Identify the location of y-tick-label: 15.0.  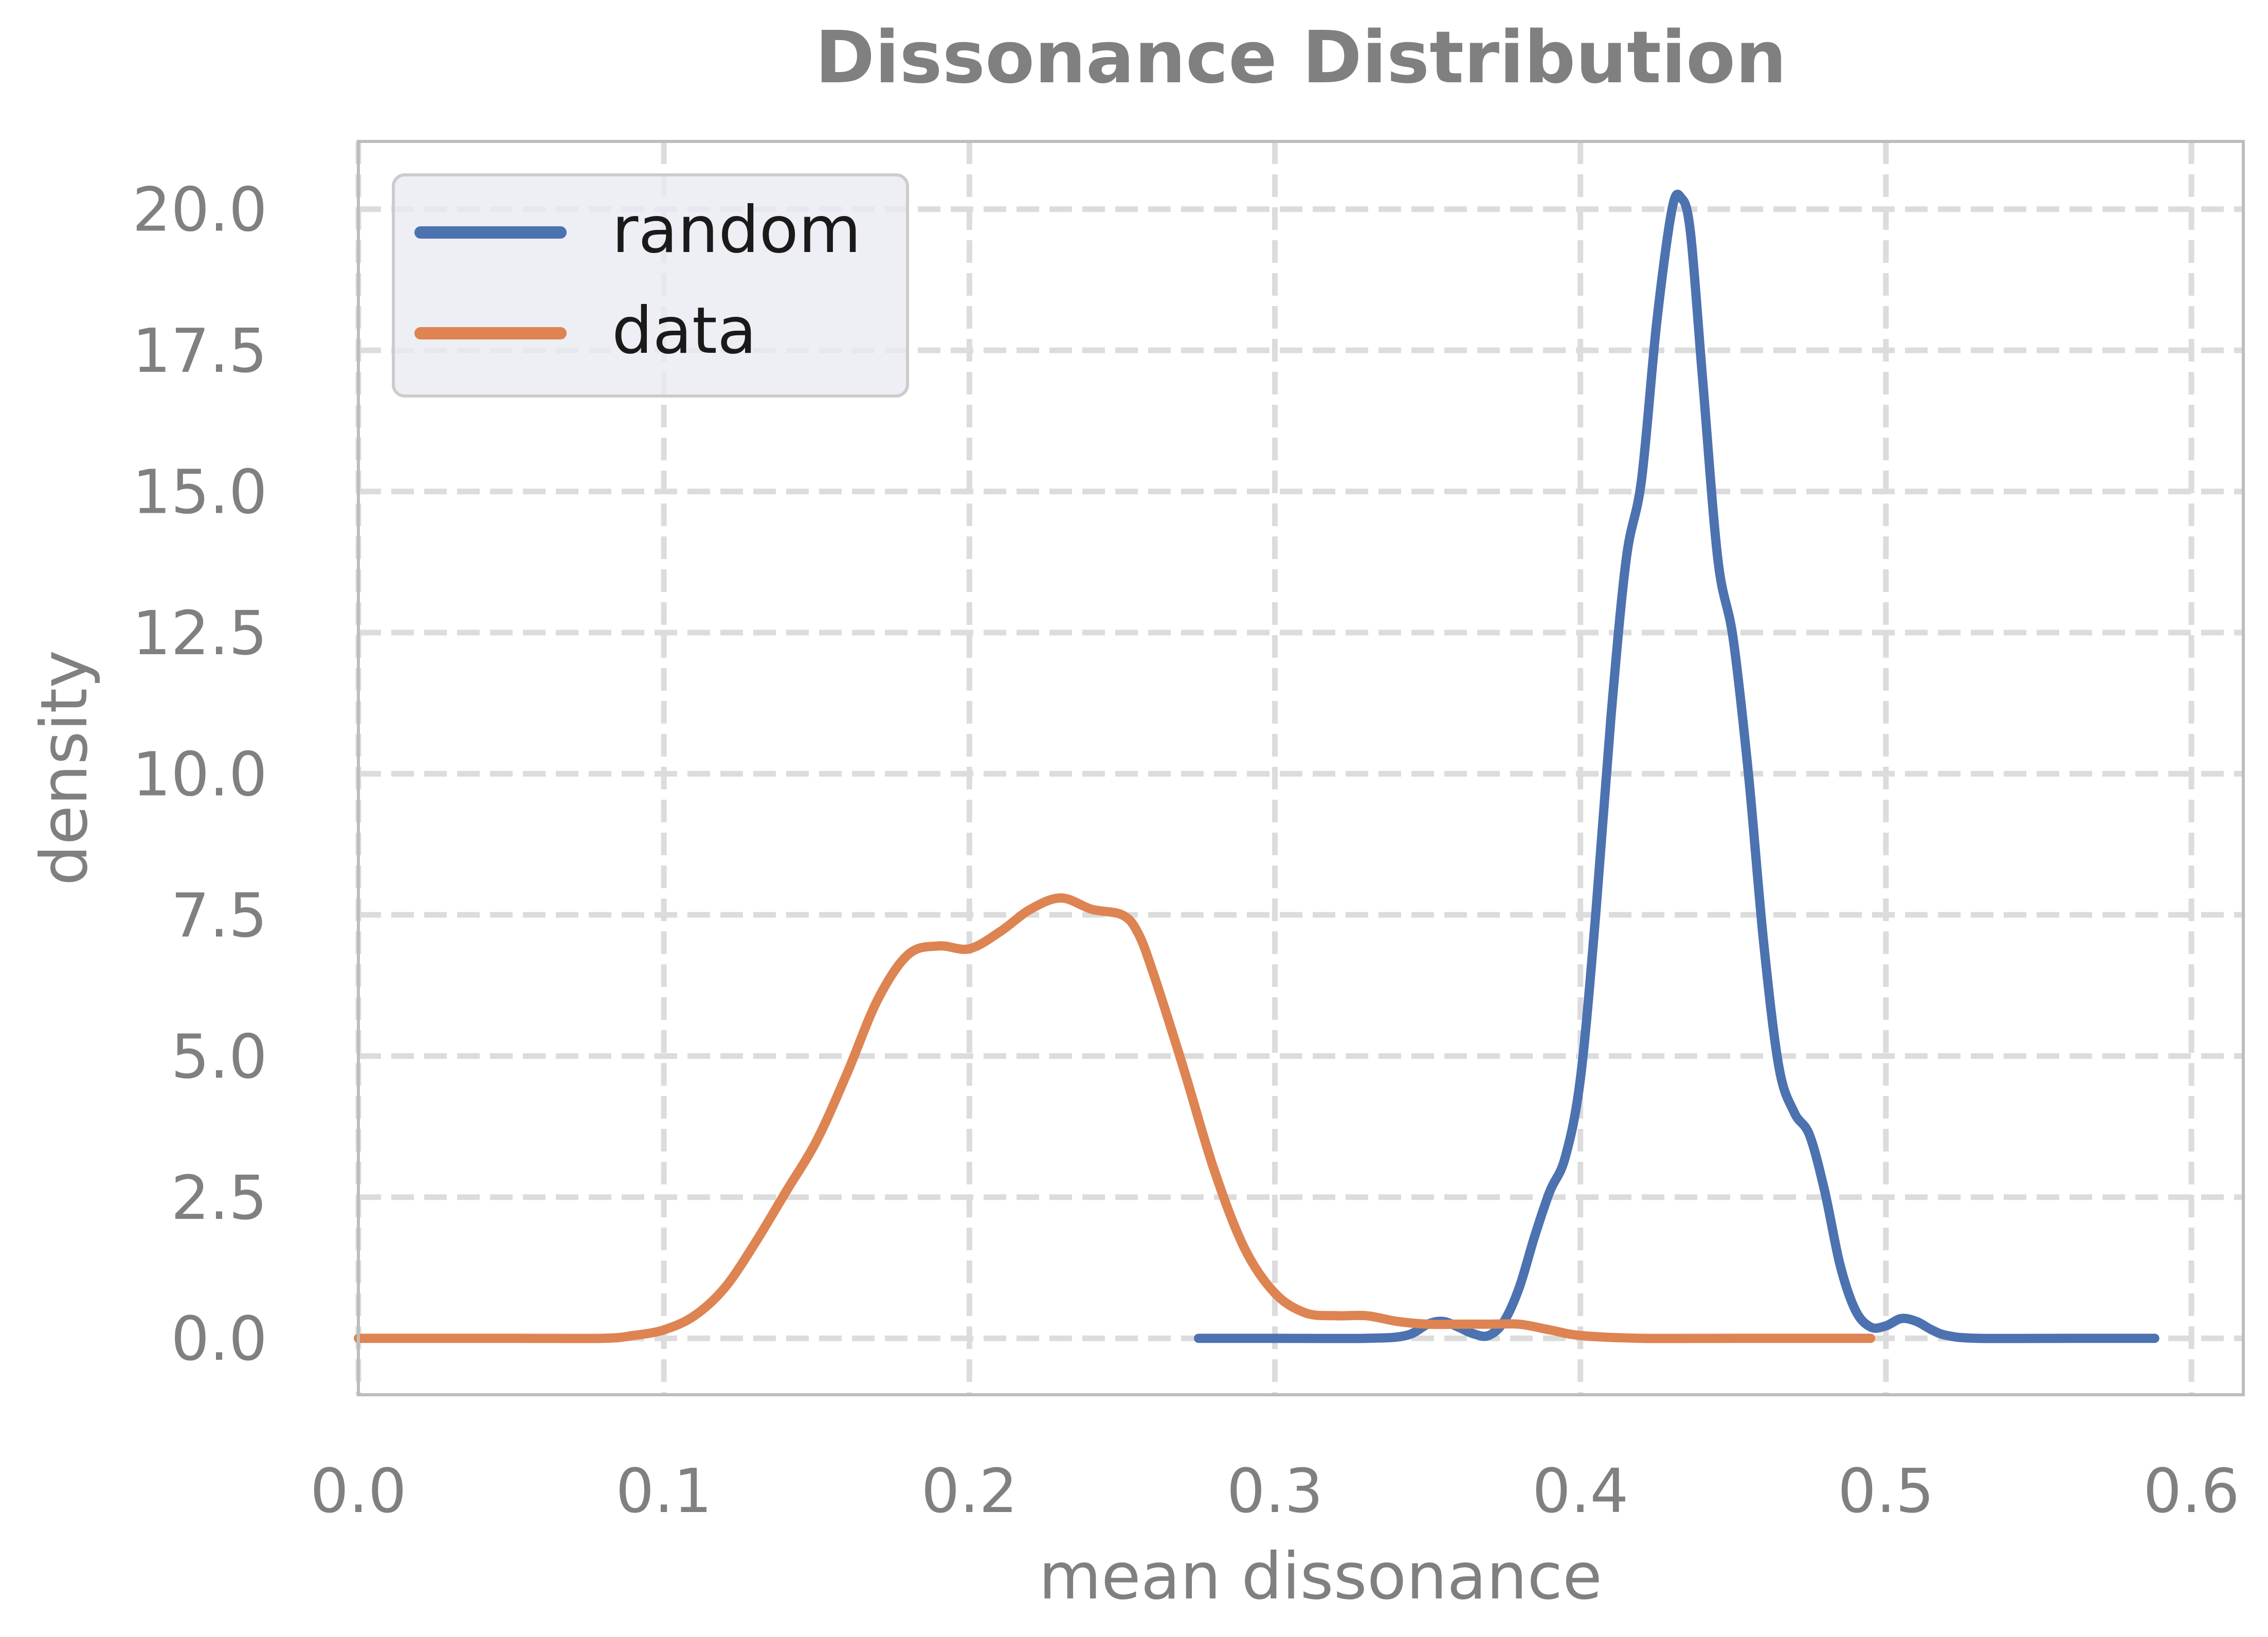
(200, 492).